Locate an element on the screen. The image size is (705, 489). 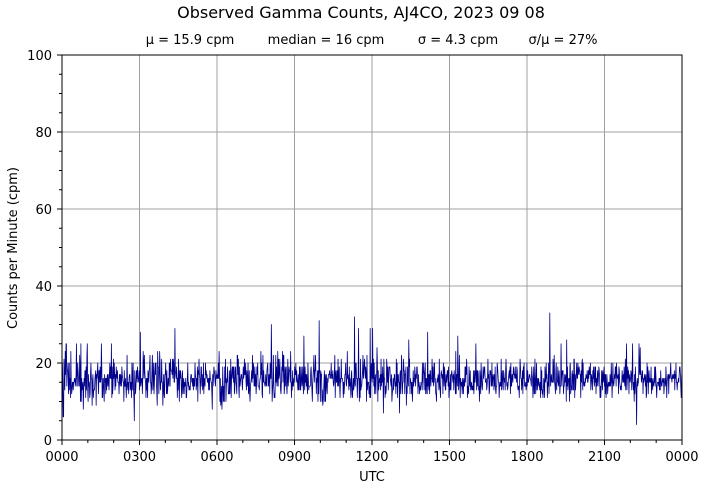
x-tick-label: 1500 is located at coordinates (449, 457).